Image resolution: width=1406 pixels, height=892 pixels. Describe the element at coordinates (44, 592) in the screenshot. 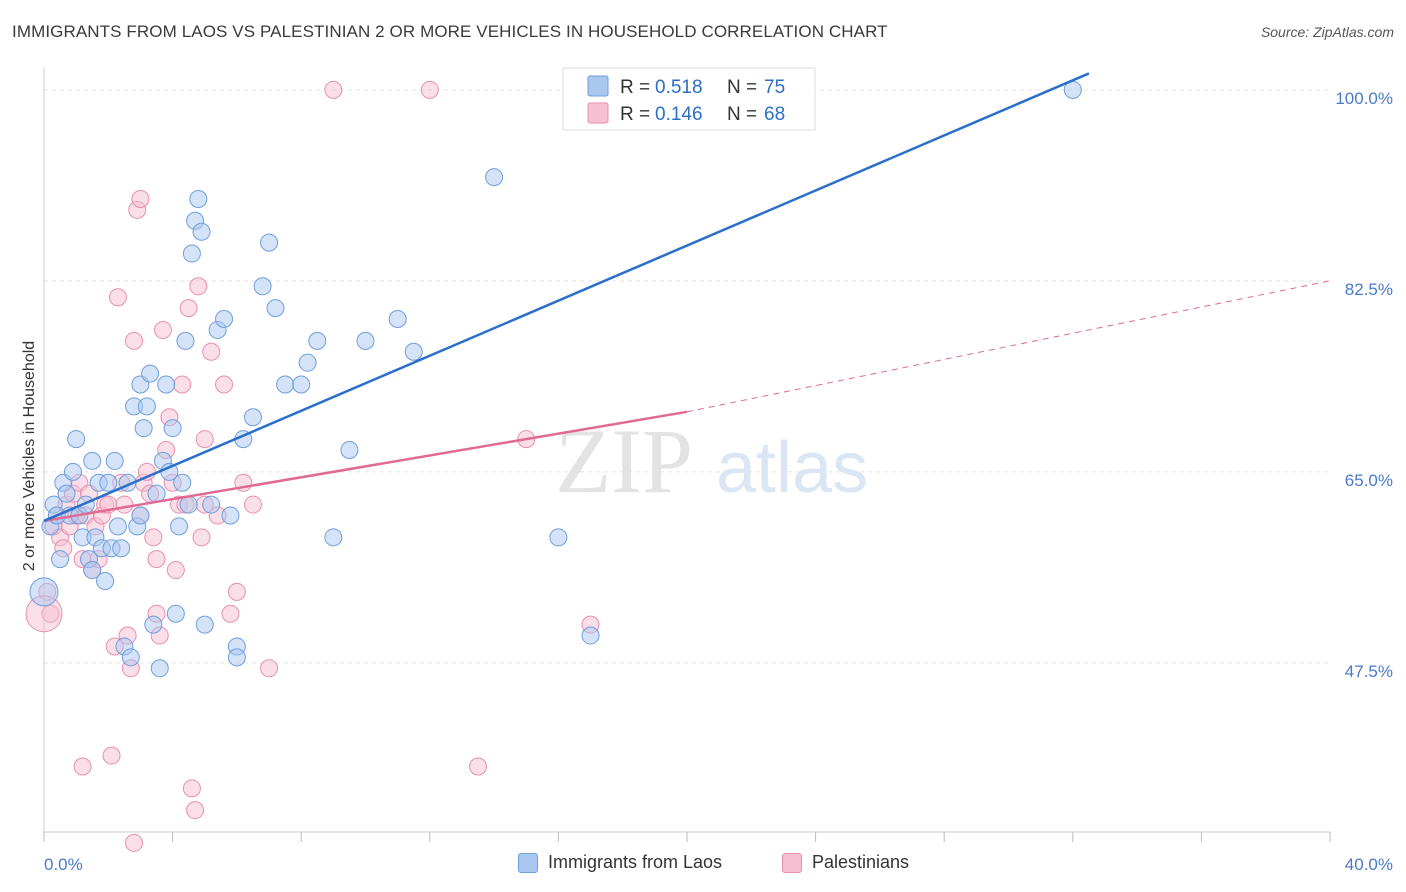

I see `laos-point-cluster` at that location.